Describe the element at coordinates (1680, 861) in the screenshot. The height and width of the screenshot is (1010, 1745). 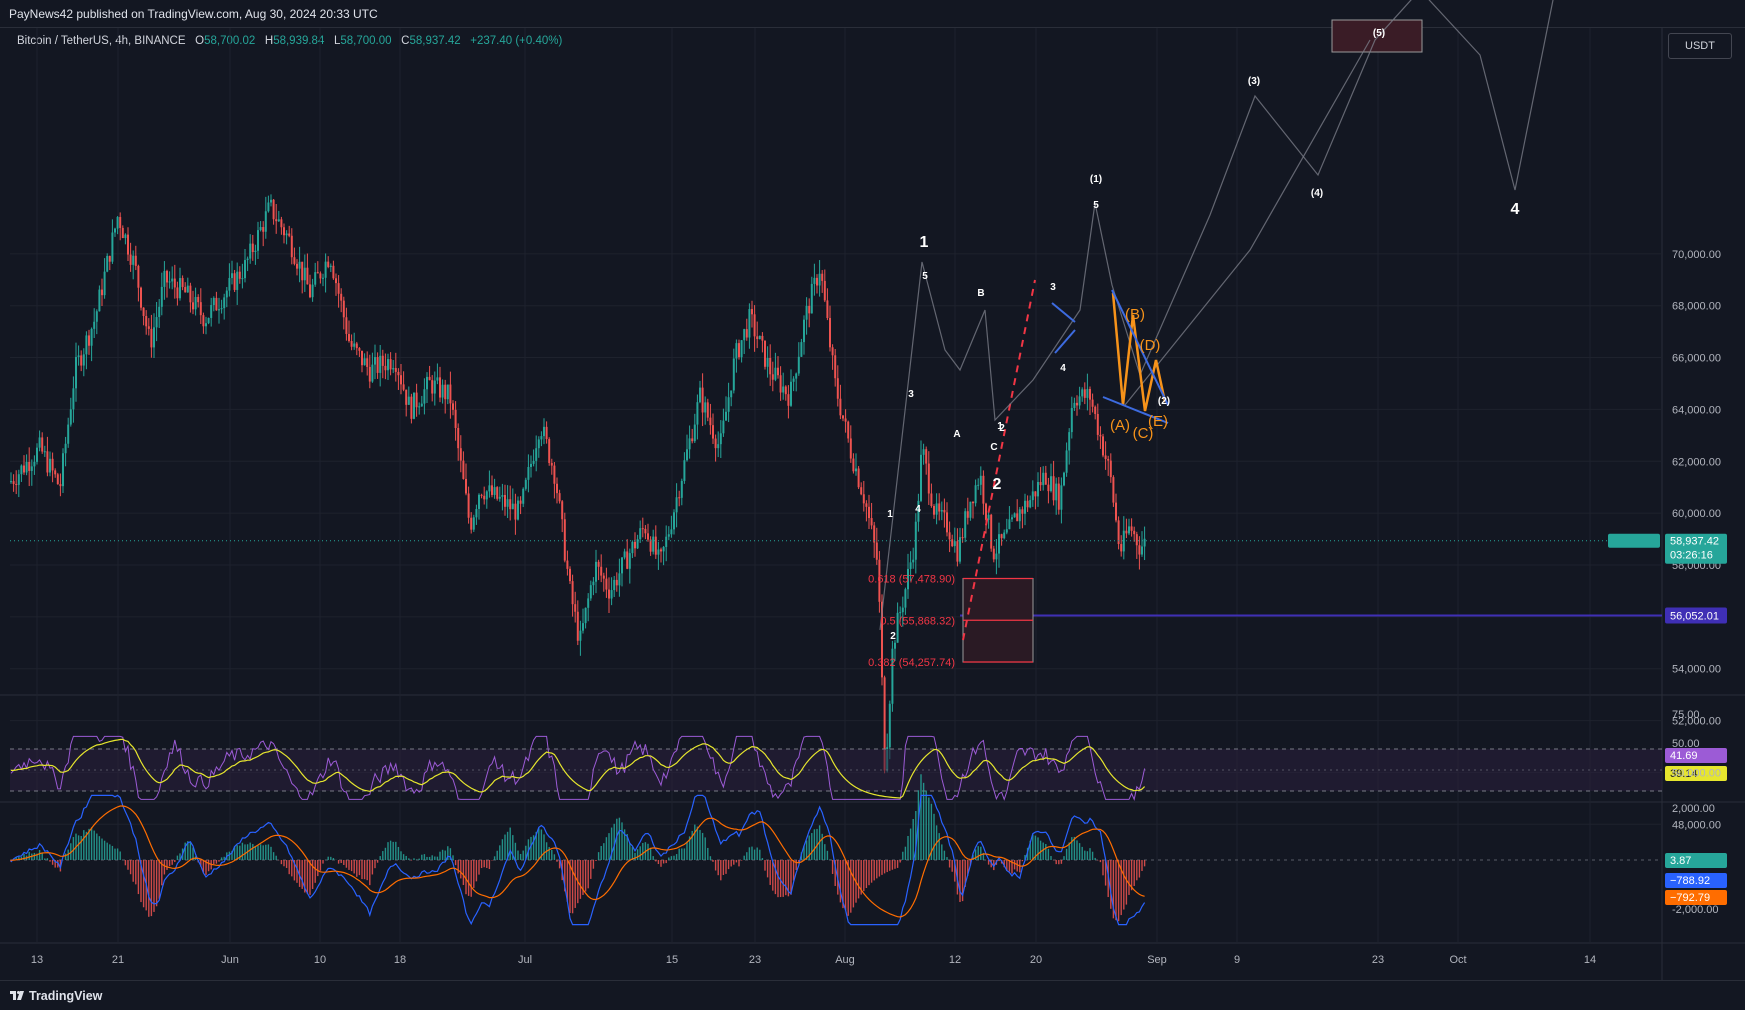
I see `macd-histogram-value: 3.87` at that location.